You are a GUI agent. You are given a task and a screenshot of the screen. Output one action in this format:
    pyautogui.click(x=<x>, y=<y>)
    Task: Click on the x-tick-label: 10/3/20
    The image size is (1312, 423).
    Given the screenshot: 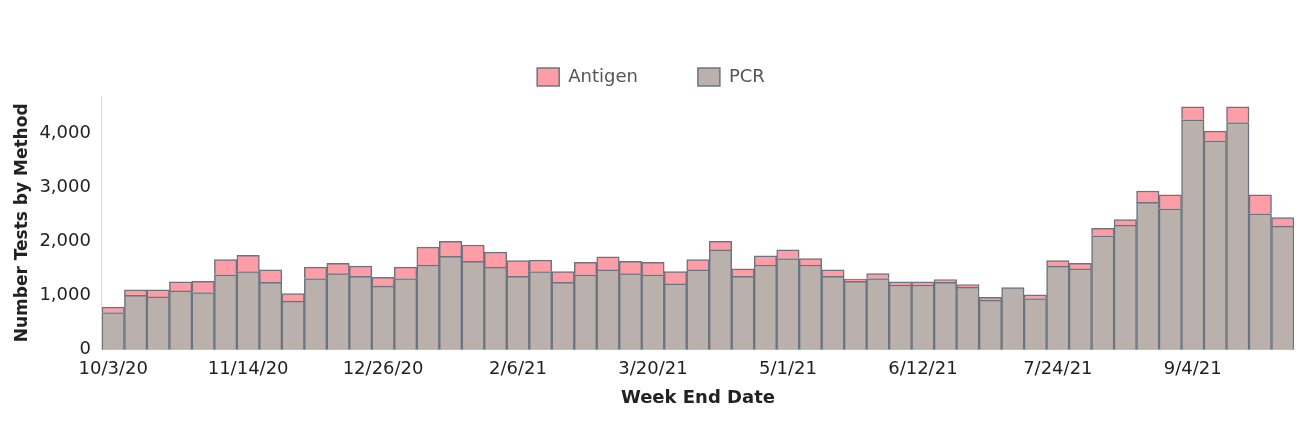 What is the action you would take?
    pyautogui.click(x=113, y=368)
    